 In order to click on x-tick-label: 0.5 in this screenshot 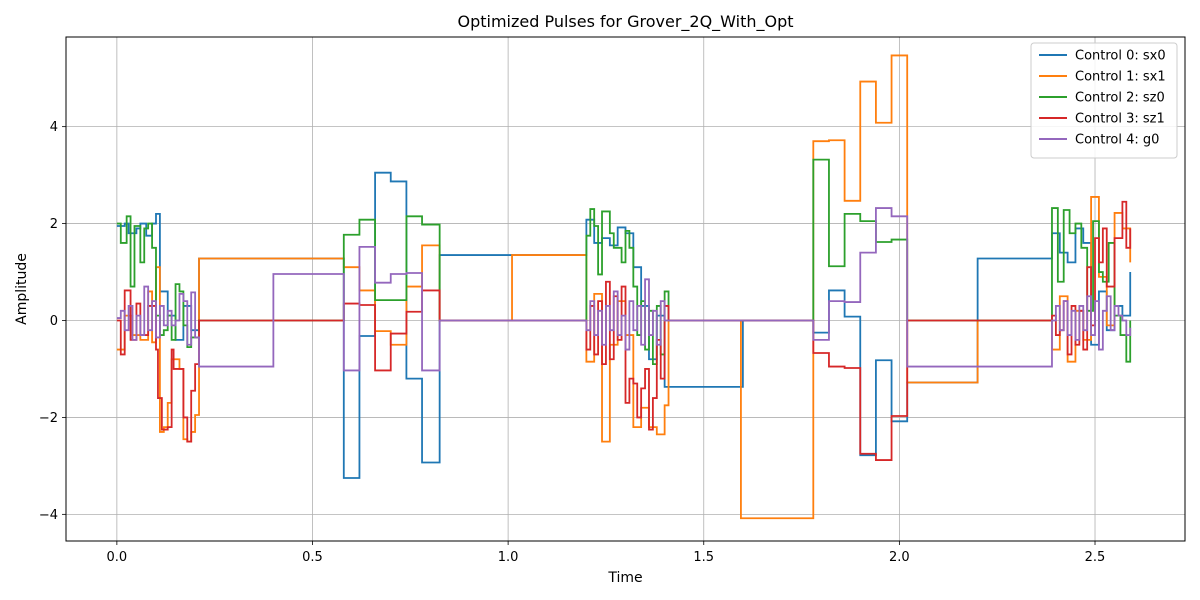, I will do `click(312, 557)`.